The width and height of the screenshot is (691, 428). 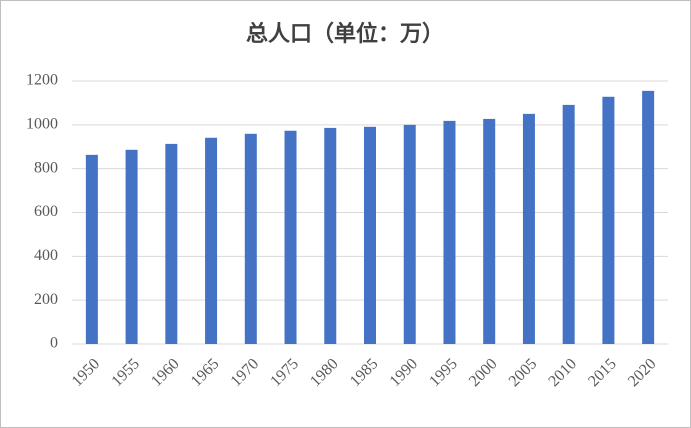 What do you see at coordinates (42, 124) in the screenshot?
I see `y-tick-label: 1000` at bounding box center [42, 124].